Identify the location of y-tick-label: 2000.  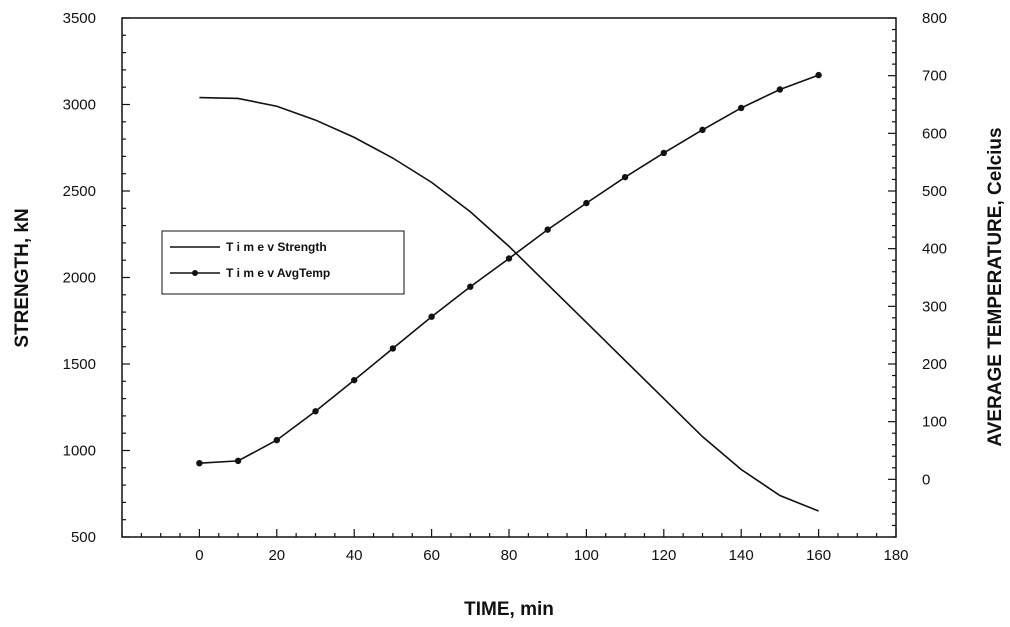
(79, 278).